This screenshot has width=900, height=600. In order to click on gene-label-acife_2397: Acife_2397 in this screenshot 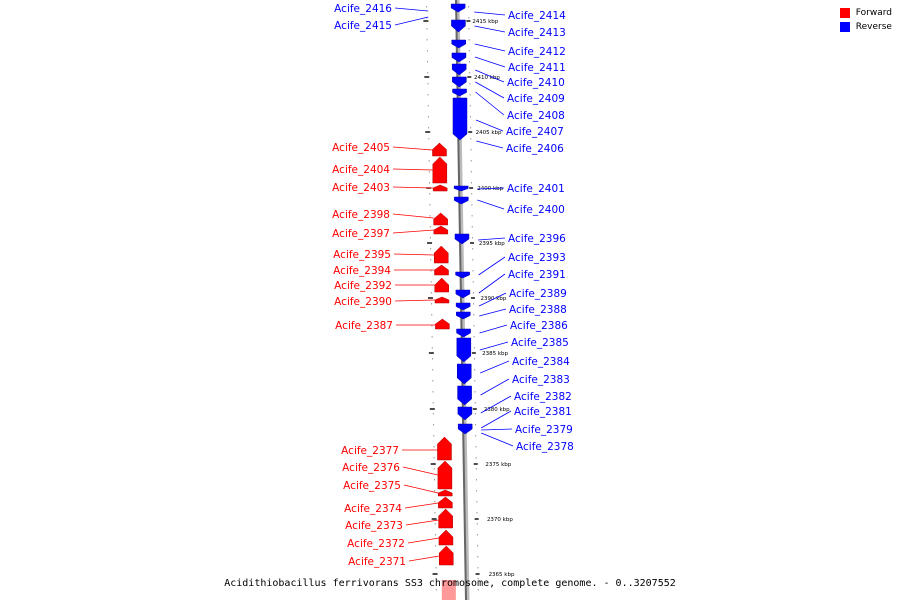, I will do `click(361, 234)`.